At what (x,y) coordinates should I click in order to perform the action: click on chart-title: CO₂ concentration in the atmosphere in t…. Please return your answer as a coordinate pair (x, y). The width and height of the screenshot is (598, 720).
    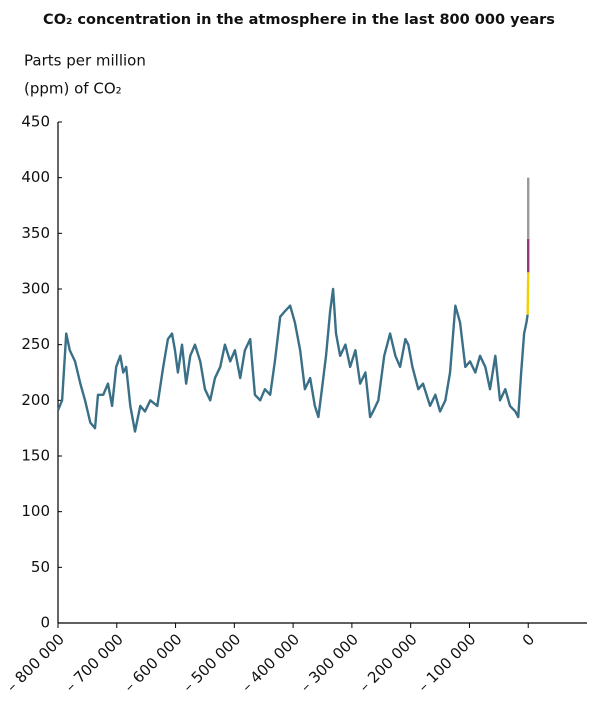
    Looking at the image, I should click on (299, 20).